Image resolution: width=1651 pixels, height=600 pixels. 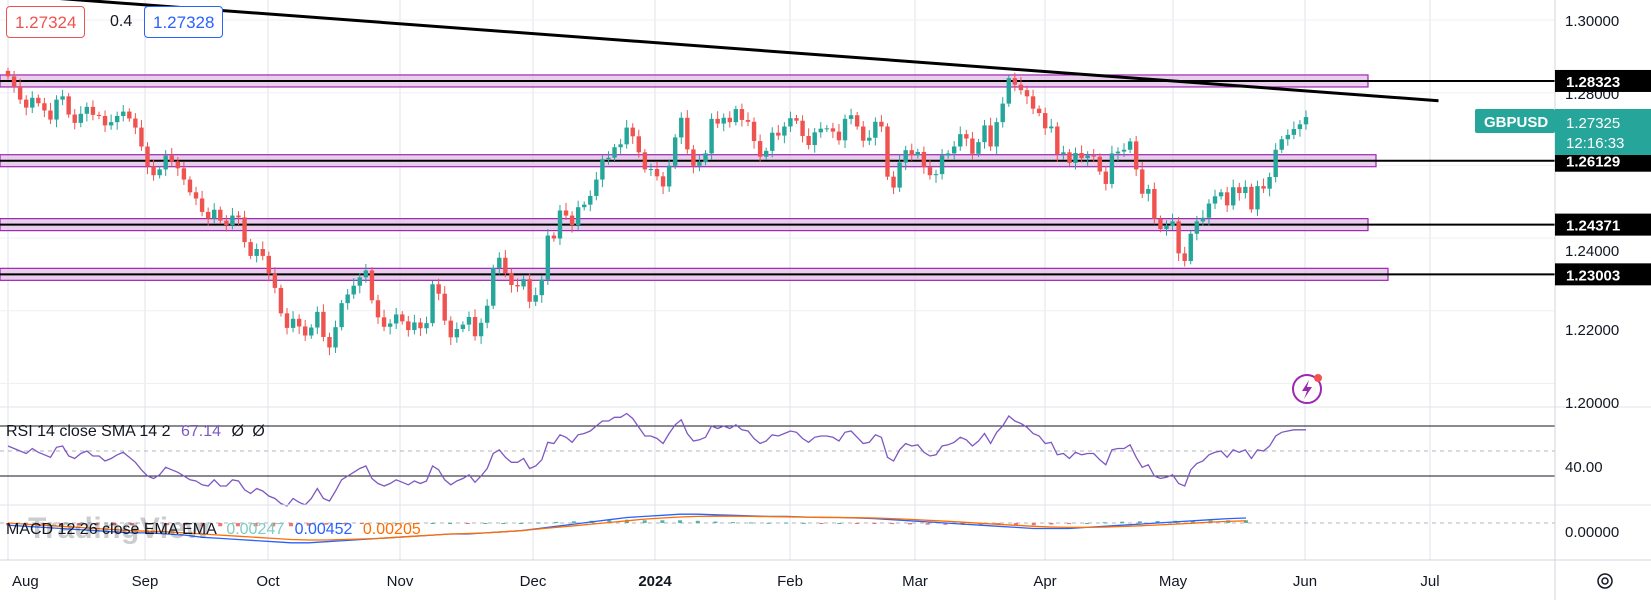 I want to click on bid-price-badge: 1.27324, so click(x=46, y=22).